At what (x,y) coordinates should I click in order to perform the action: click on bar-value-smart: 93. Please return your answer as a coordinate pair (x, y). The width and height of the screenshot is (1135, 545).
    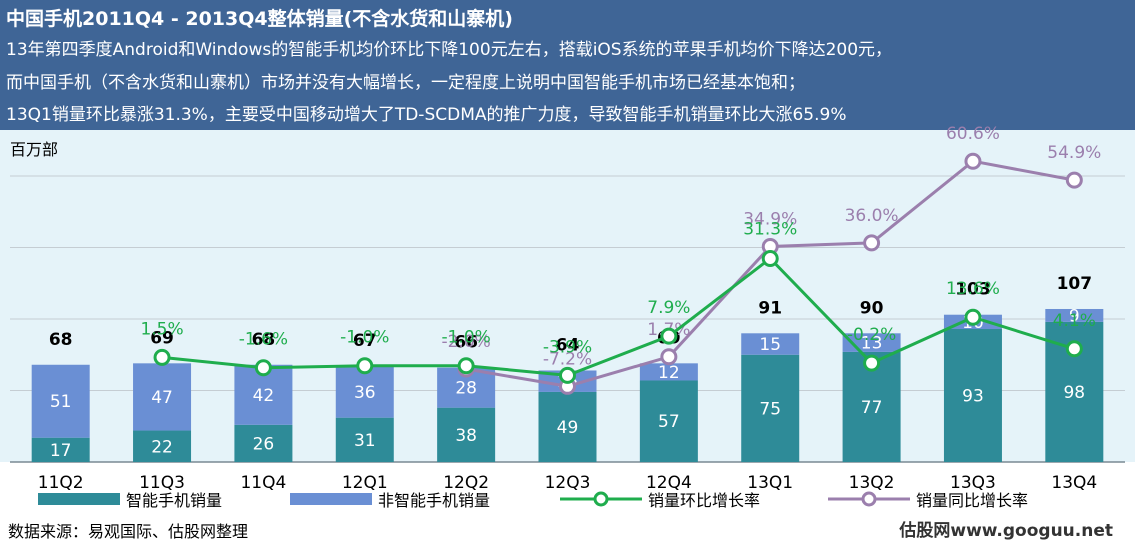
    Looking at the image, I should click on (973, 397).